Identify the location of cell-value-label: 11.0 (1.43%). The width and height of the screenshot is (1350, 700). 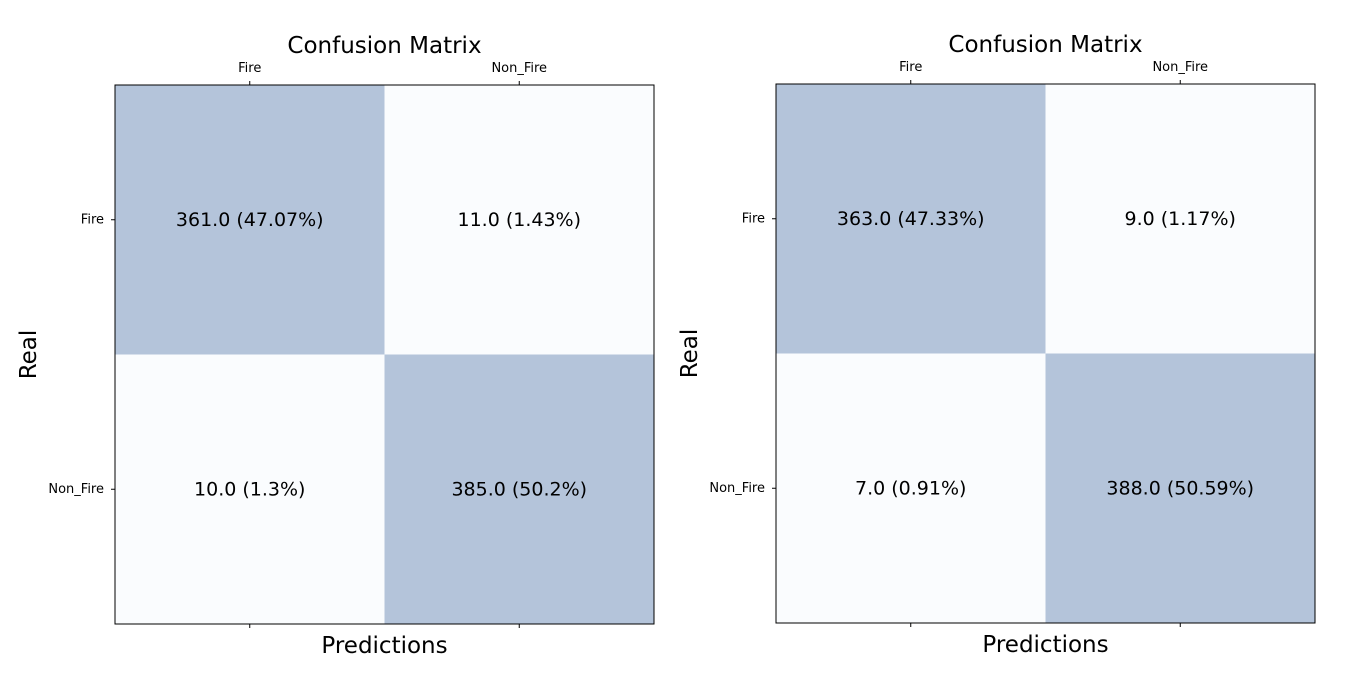
(519, 220).